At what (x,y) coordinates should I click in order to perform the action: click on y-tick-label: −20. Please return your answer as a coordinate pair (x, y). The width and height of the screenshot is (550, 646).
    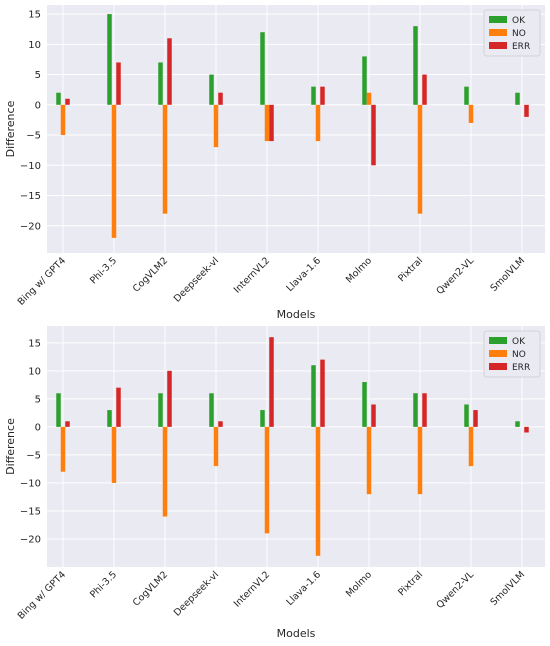
    Looking at the image, I should click on (30, 539).